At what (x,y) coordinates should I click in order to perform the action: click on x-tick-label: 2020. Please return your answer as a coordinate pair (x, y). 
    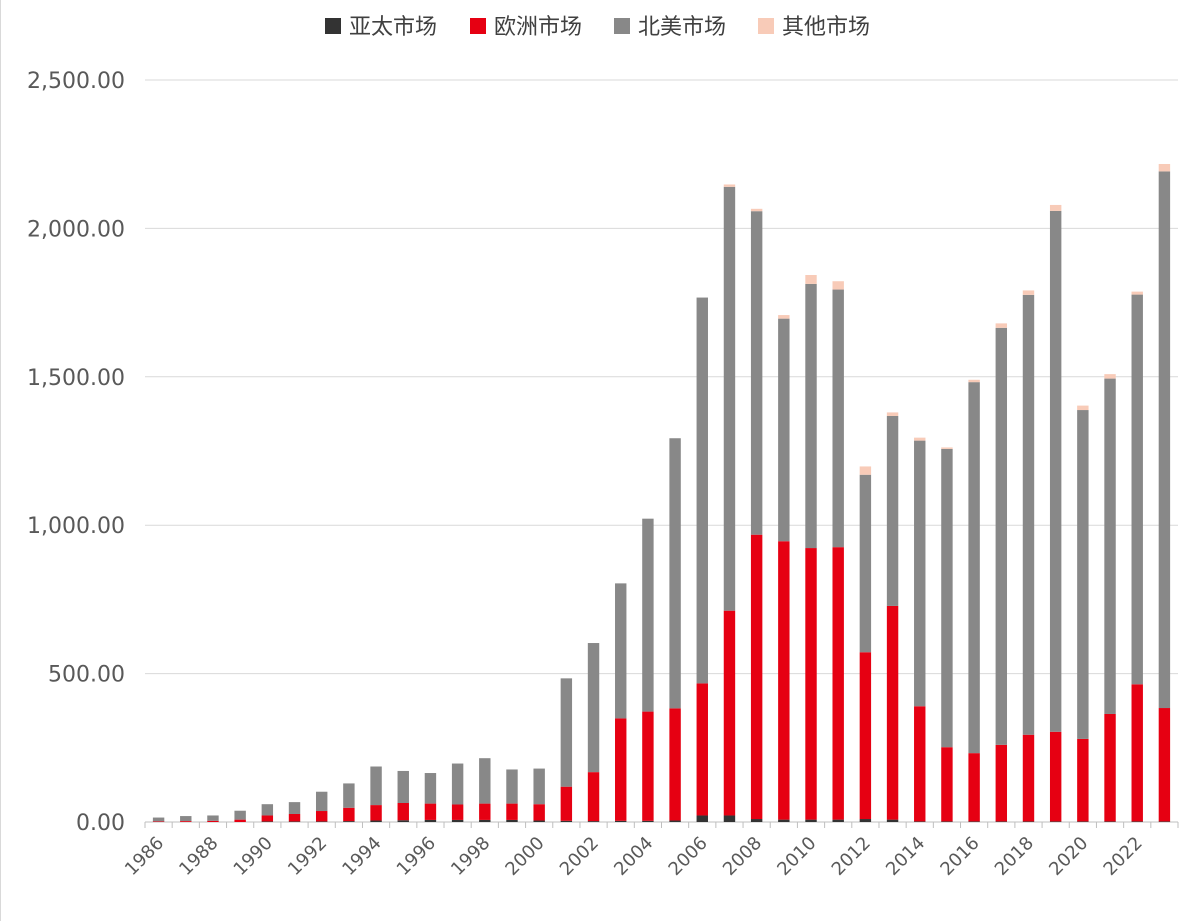
    Looking at the image, I should click on (1068, 856).